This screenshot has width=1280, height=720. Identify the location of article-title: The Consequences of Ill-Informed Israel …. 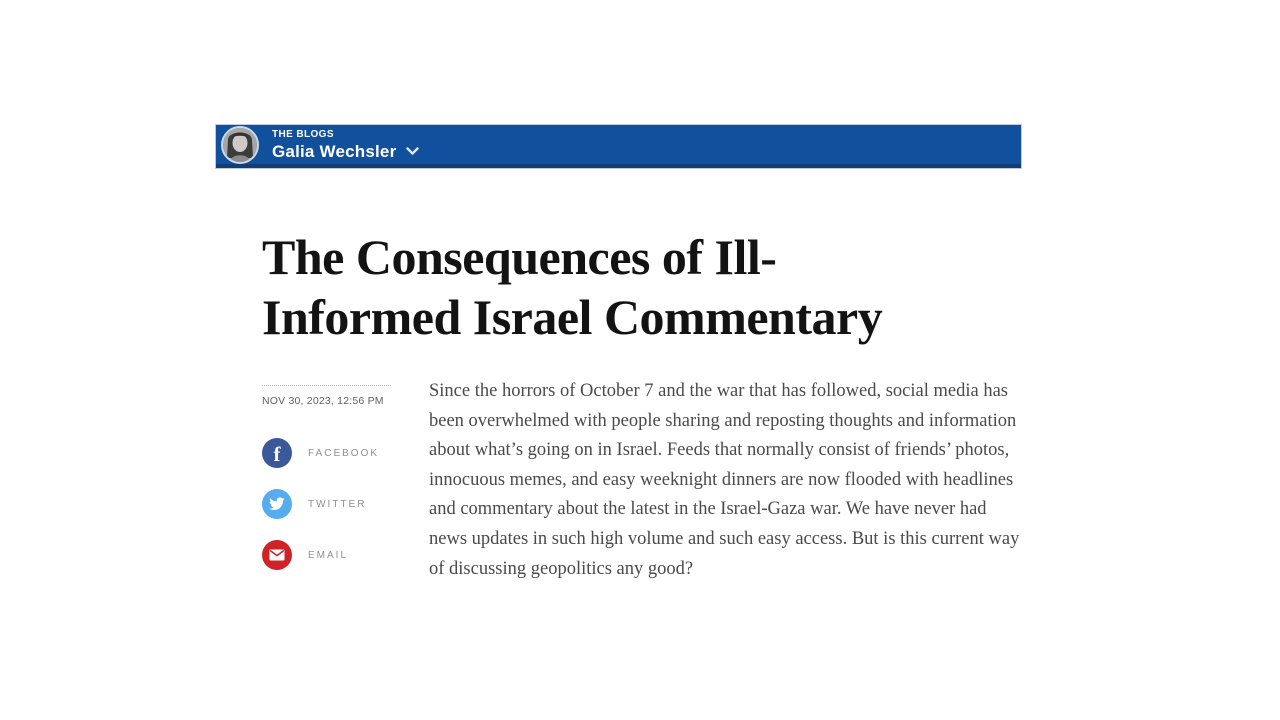
(572, 287).